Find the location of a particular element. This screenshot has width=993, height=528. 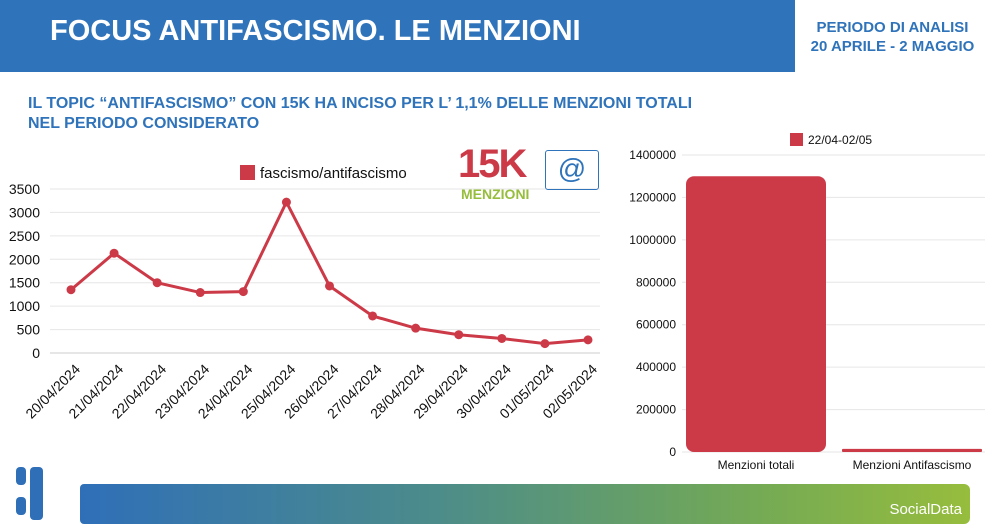

y-tick-label: 2500 is located at coordinates (24, 236).